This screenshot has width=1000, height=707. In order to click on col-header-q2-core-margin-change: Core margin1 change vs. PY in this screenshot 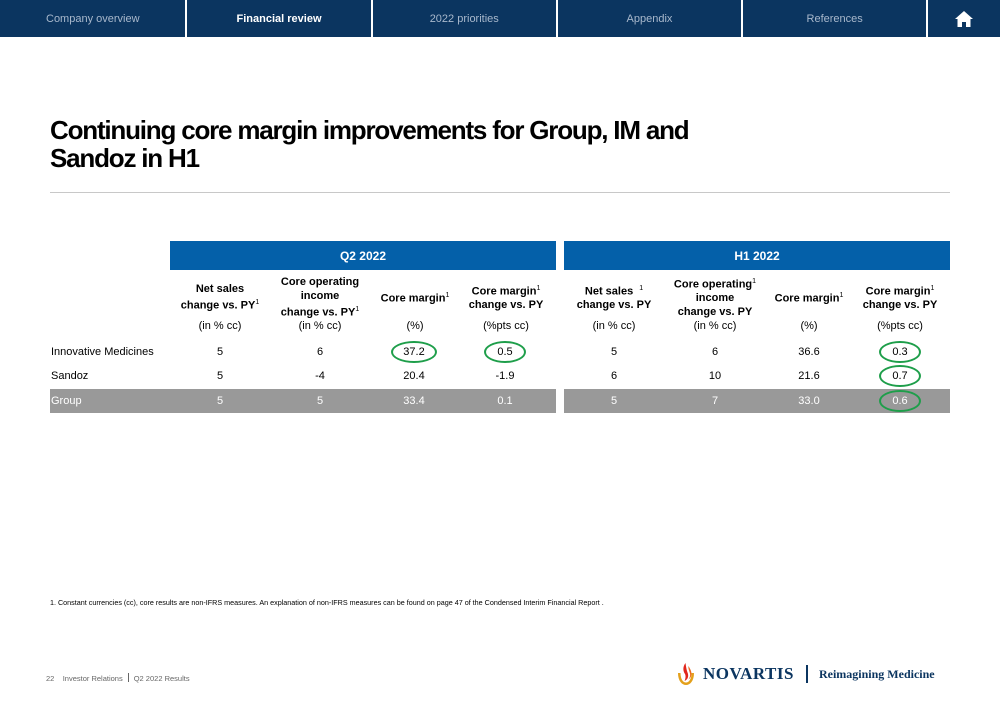, I will do `click(506, 297)`.